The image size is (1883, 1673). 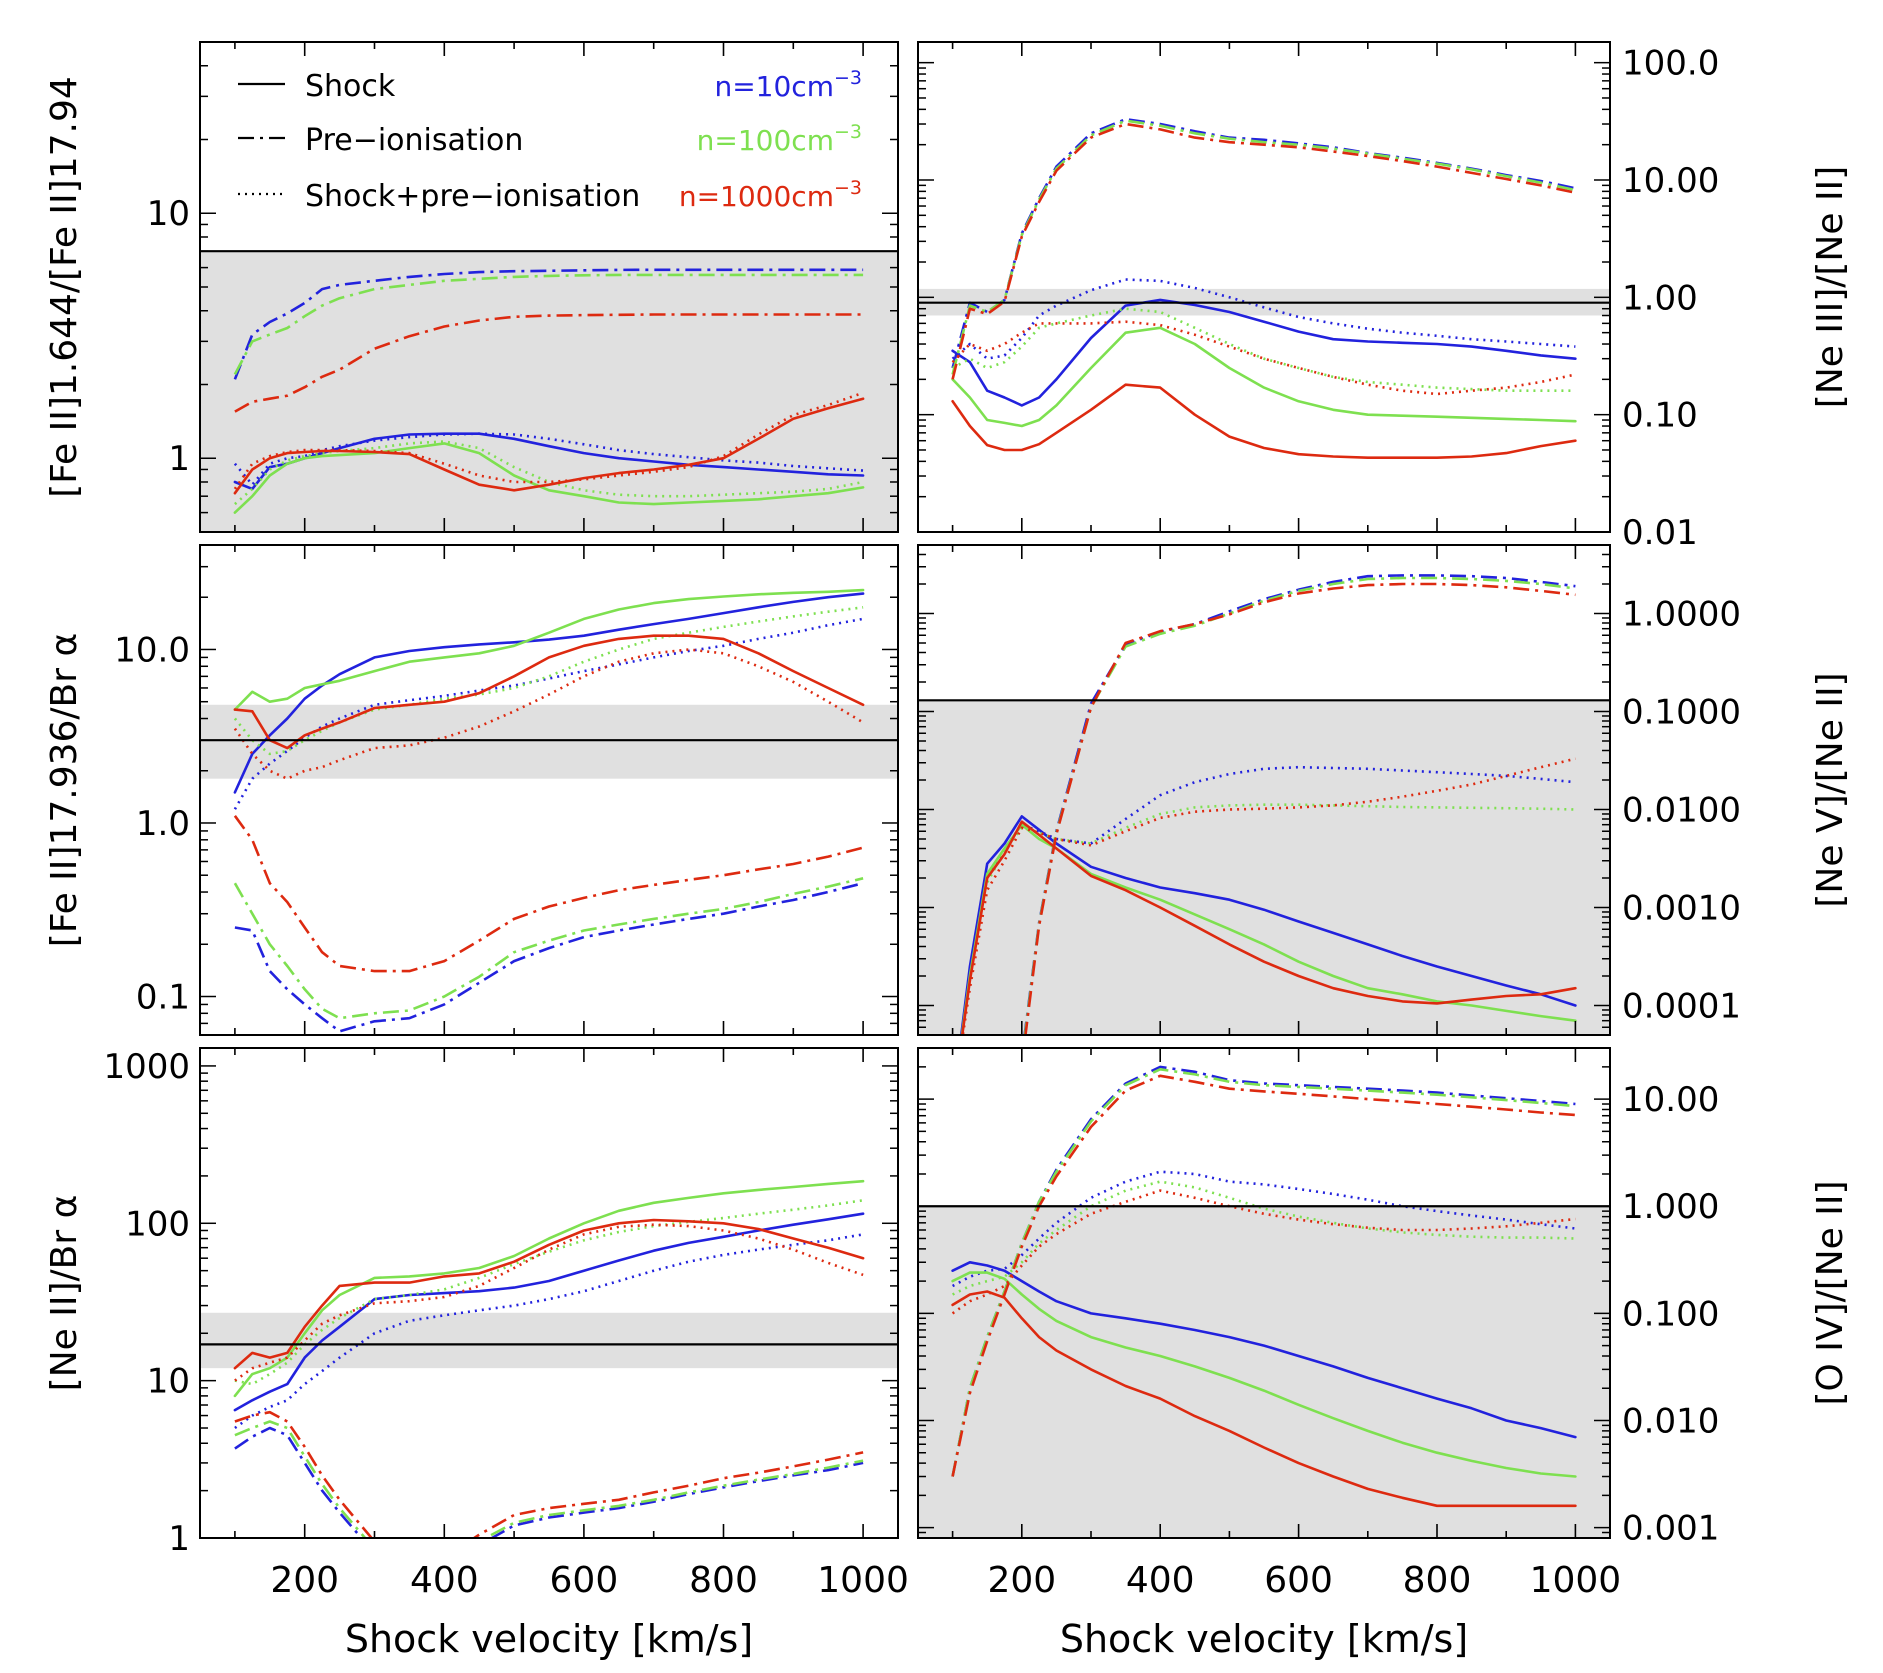 I want to click on legend-density-label: n=10cm−3, so click(x=788, y=85).